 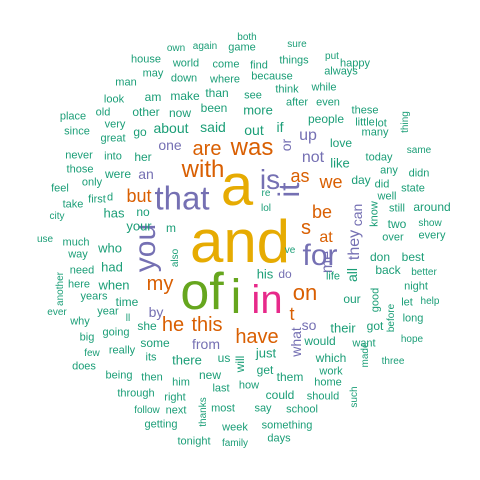 I want to click on word-now: now, so click(x=180, y=113).